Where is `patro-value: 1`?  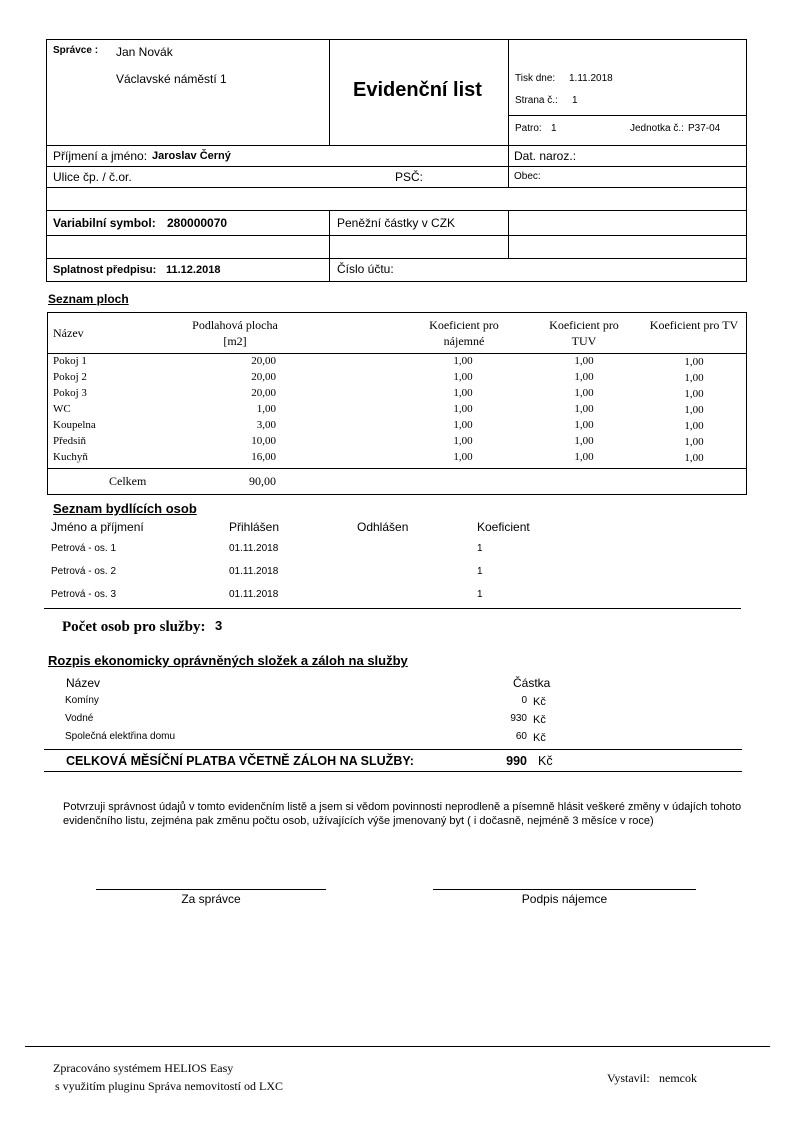
patro-value: 1 is located at coordinates (554, 128).